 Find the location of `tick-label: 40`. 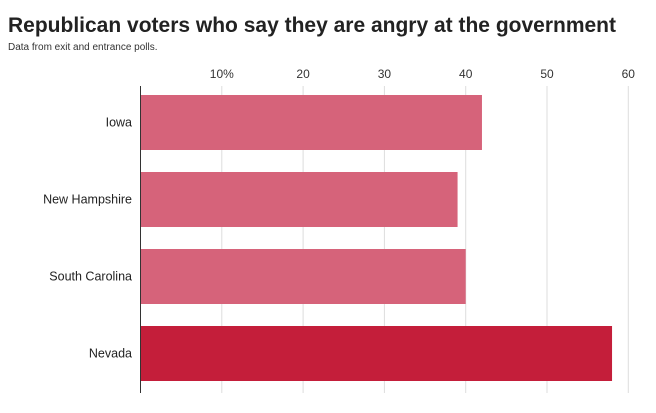

tick-label: 40 is located at coordinates (466, 74).